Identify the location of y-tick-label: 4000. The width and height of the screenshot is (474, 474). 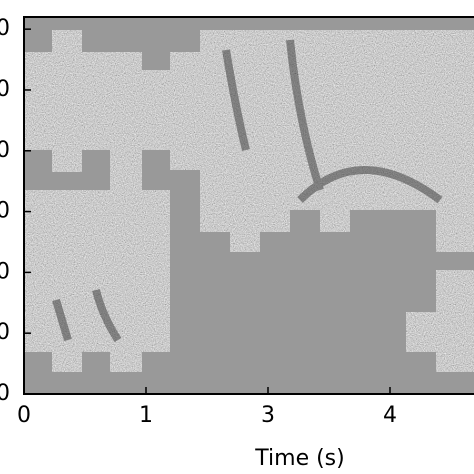
(5, 150).